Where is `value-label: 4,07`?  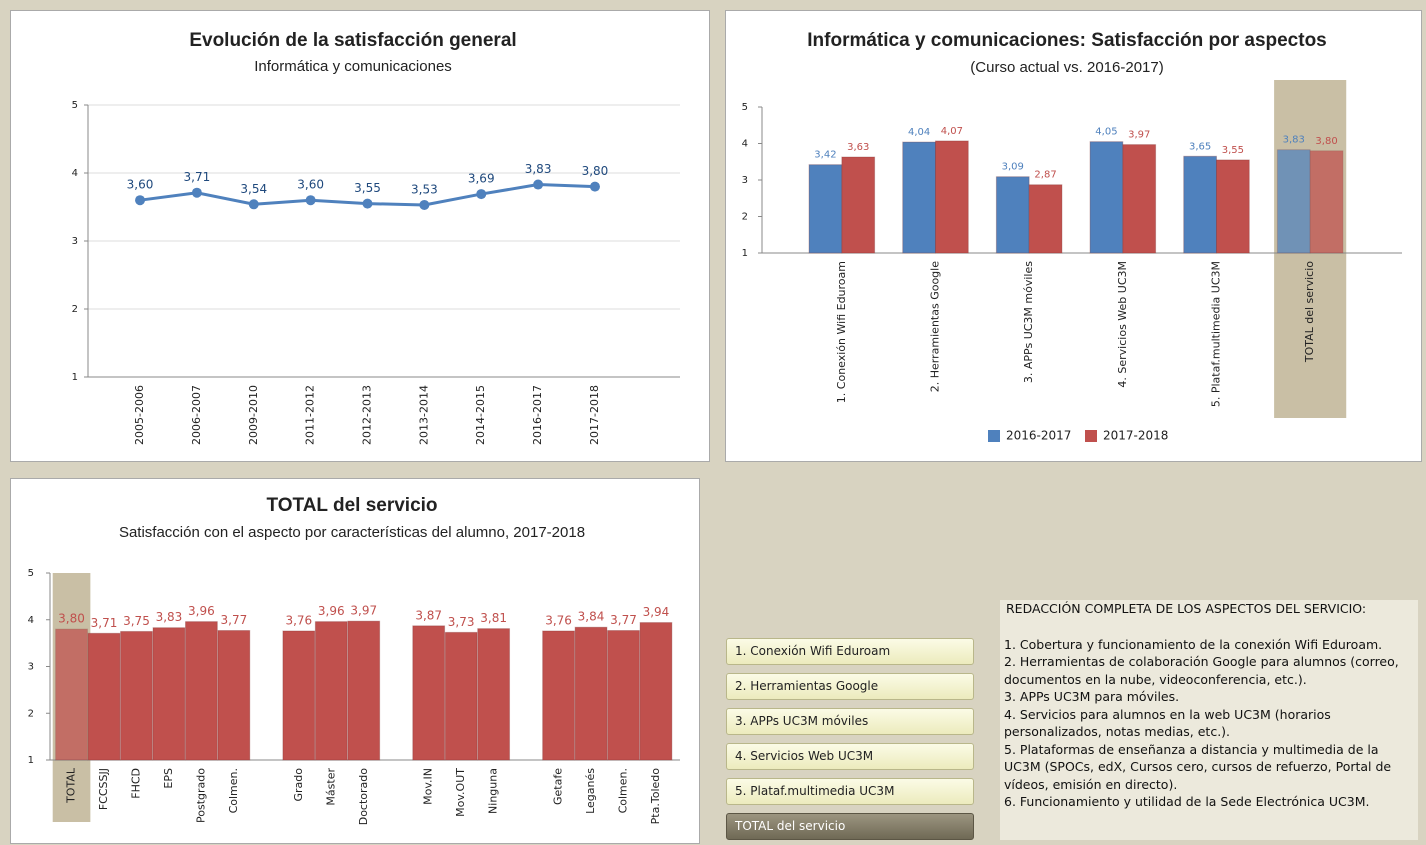
value-label: 4,07 is located at coordinates (952, 131).